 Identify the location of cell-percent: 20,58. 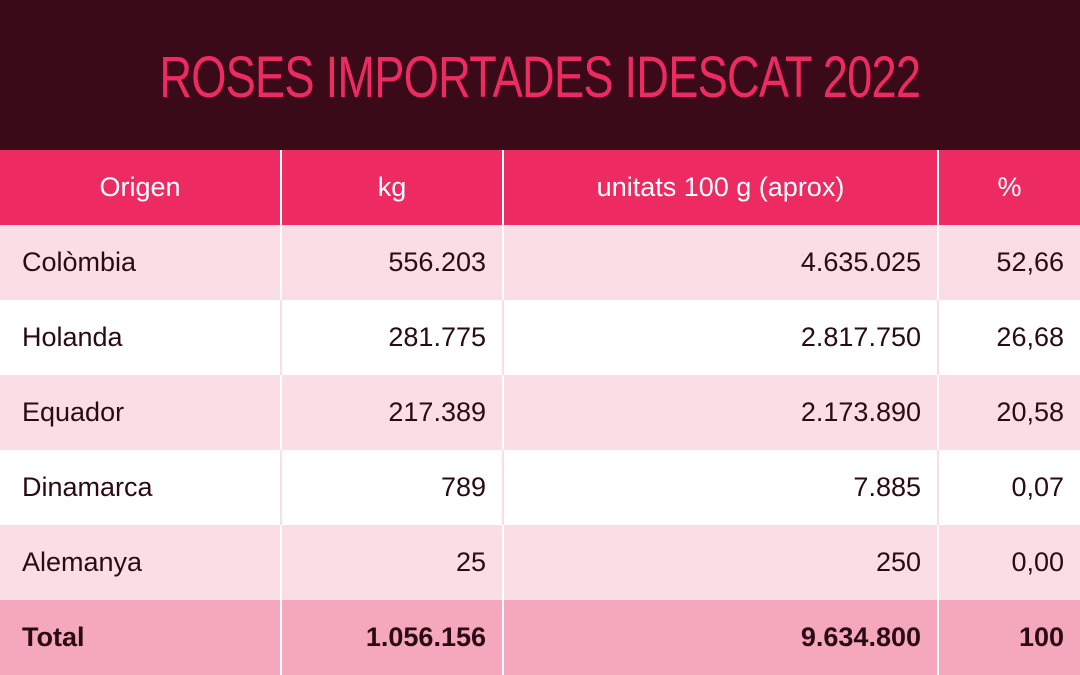
(1009, 412).